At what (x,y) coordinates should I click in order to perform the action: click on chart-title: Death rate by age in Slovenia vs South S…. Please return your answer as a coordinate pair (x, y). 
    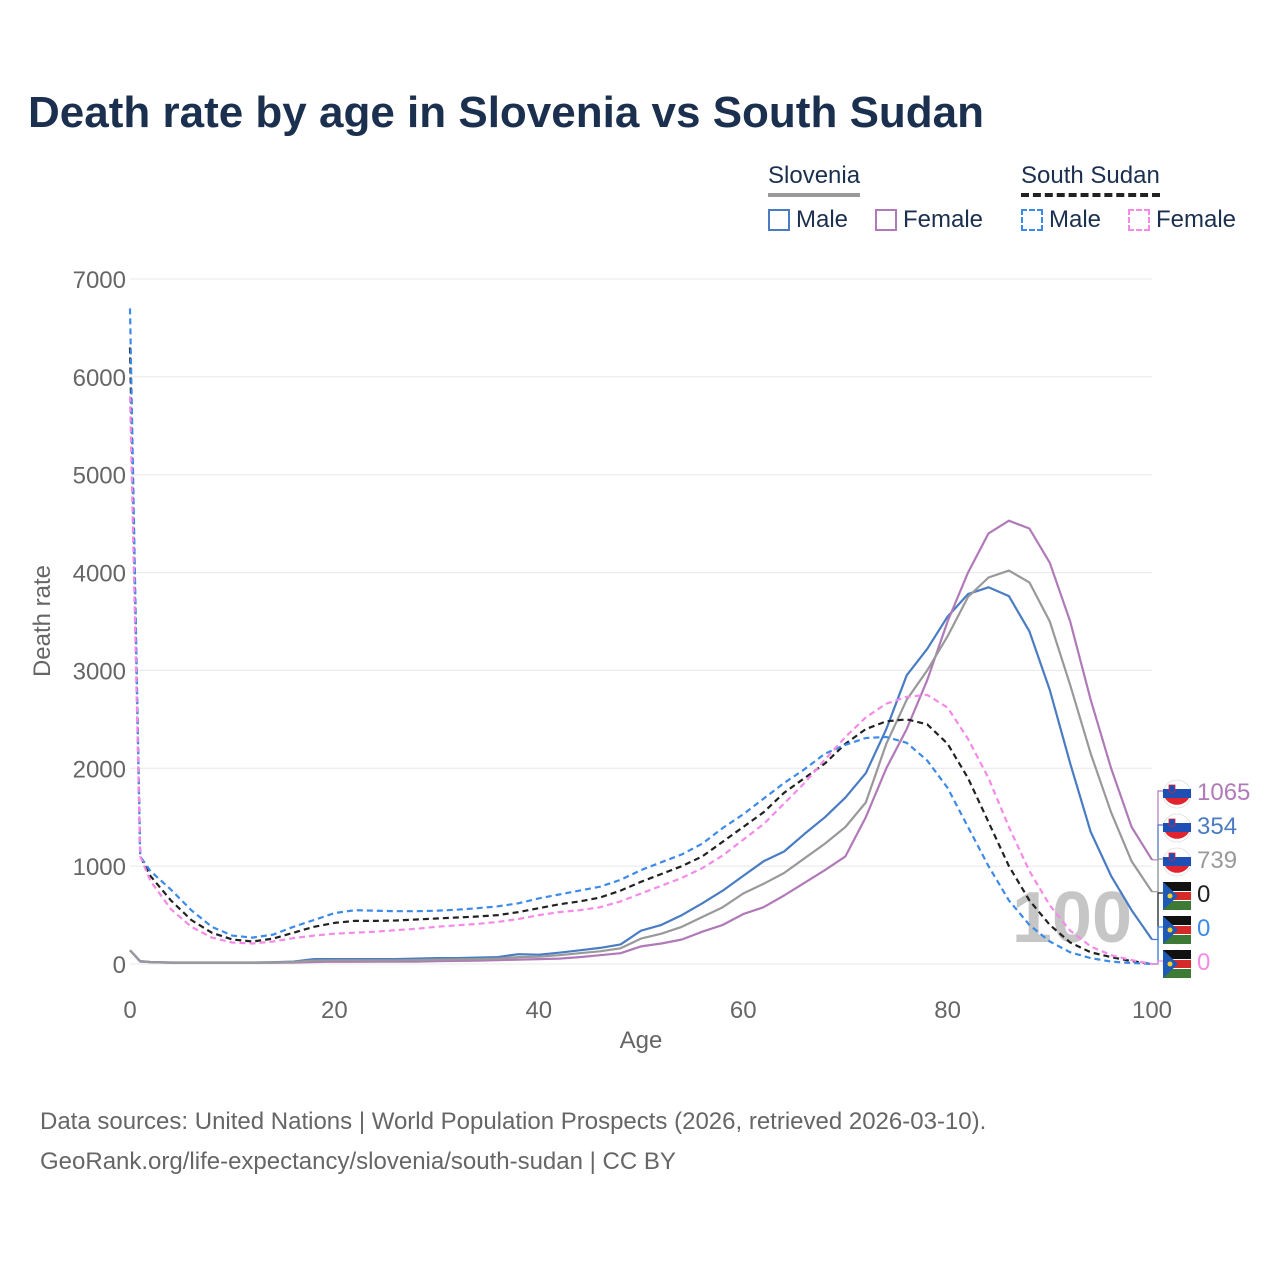
    Looking at the image, I should click on (506, 112).